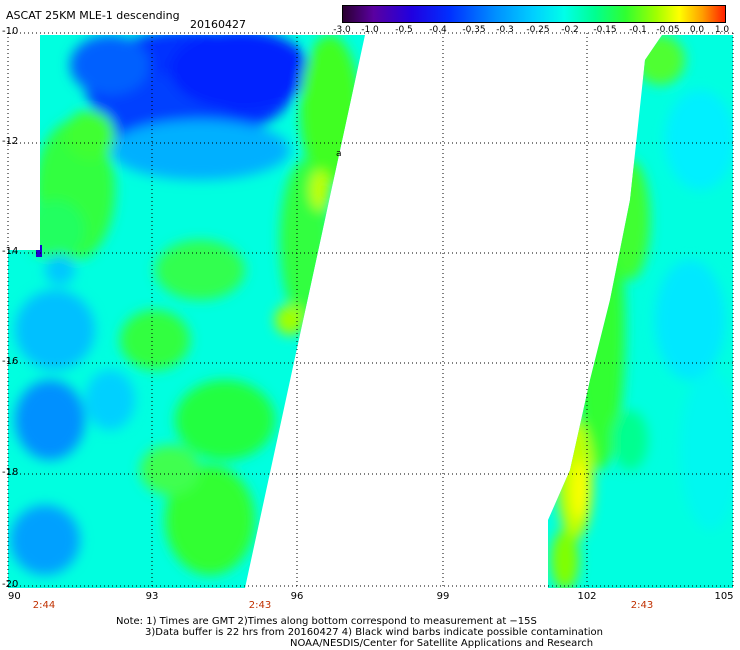 Image resolution: width=740 pixels, height=650 pixels. I want to click on wind-barb-mark: a, so click(339, 154).